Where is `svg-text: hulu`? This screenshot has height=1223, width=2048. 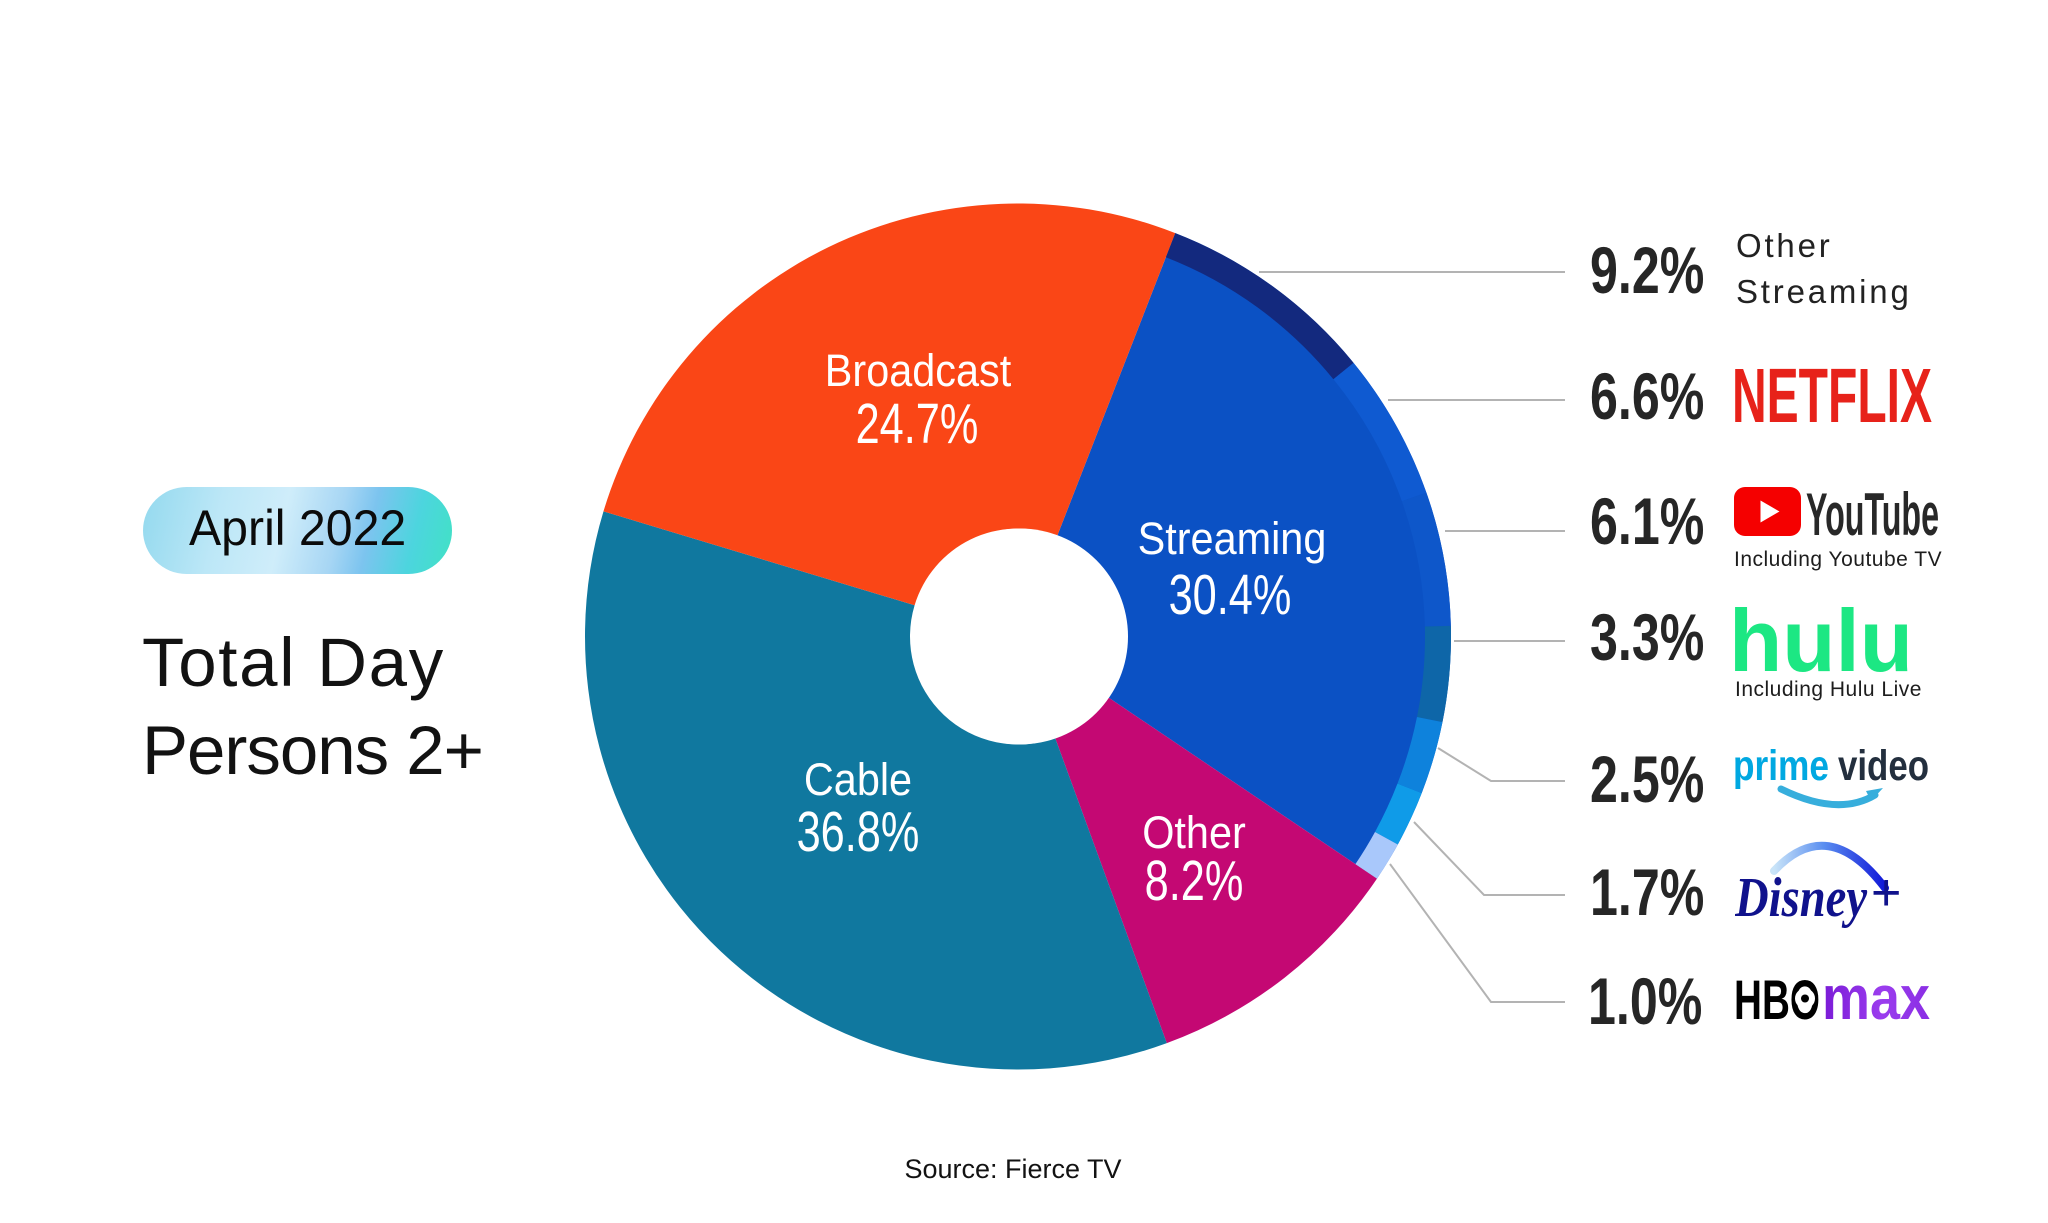 svg-text: hulu is located at coordinates (1823, 638).